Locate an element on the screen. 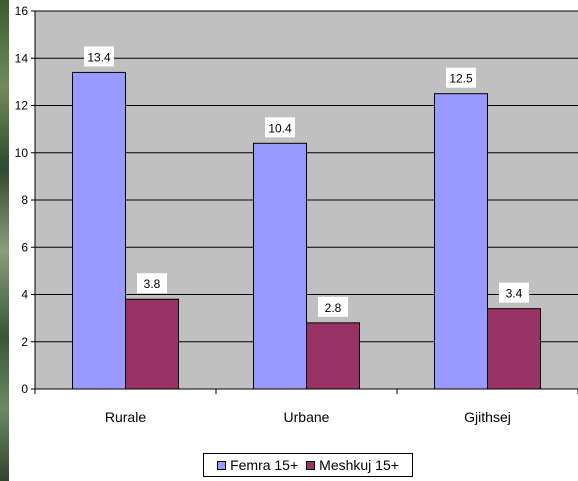 This screenshot has height=481, width=578. legend-item-meshkuj: Meshkuj 15+ is located at coordinates (352, 465).